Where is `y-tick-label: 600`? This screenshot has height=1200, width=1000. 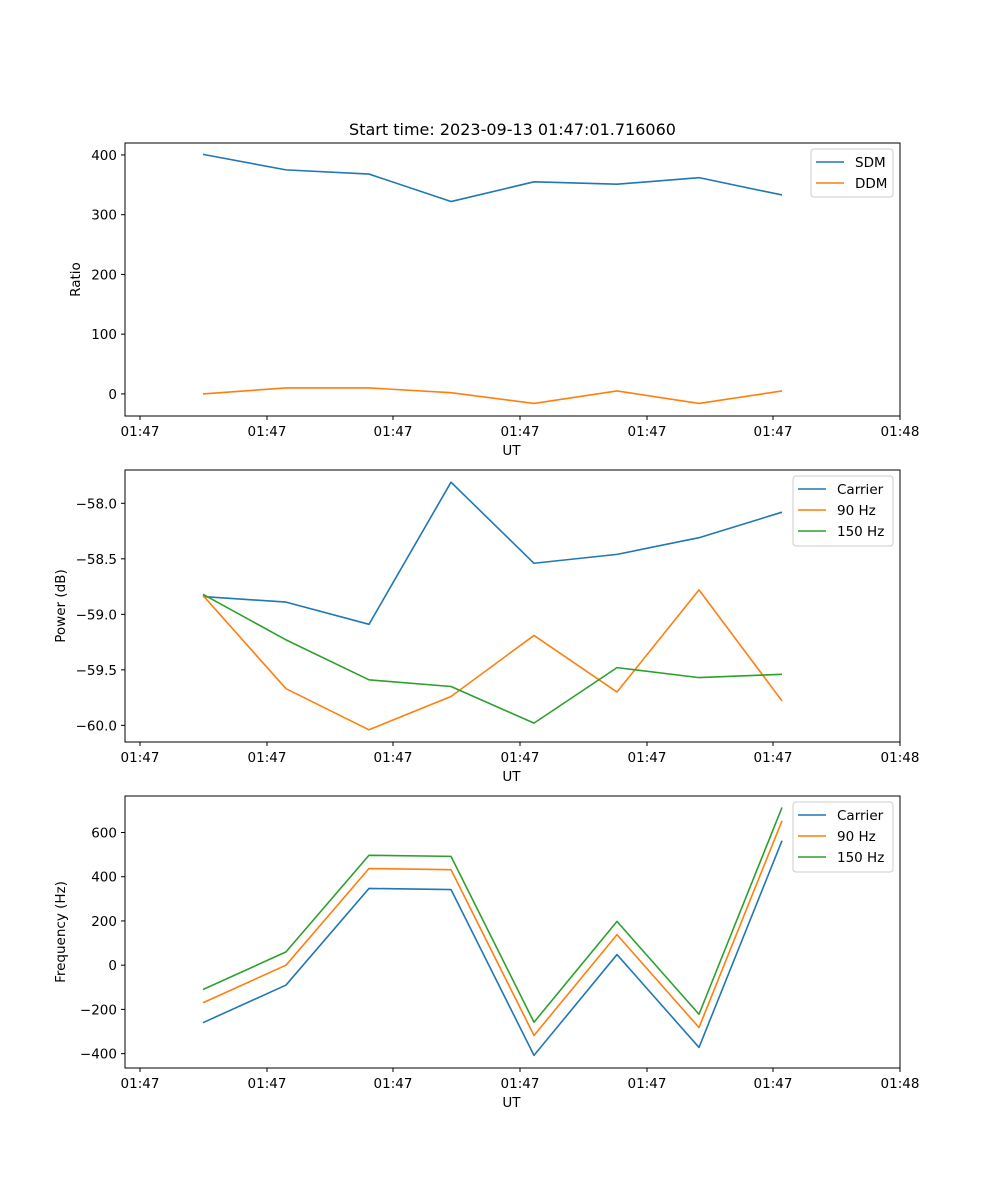
y-tick-label: 600 is located at coordinates (104, 833).